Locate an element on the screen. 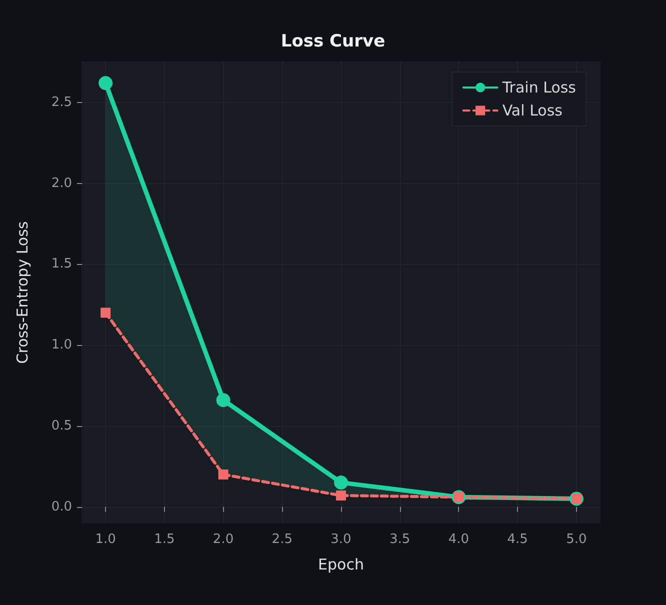 The image size is (666, 605). x-tick-label: 4.5 is located at coordinates (517, 539).